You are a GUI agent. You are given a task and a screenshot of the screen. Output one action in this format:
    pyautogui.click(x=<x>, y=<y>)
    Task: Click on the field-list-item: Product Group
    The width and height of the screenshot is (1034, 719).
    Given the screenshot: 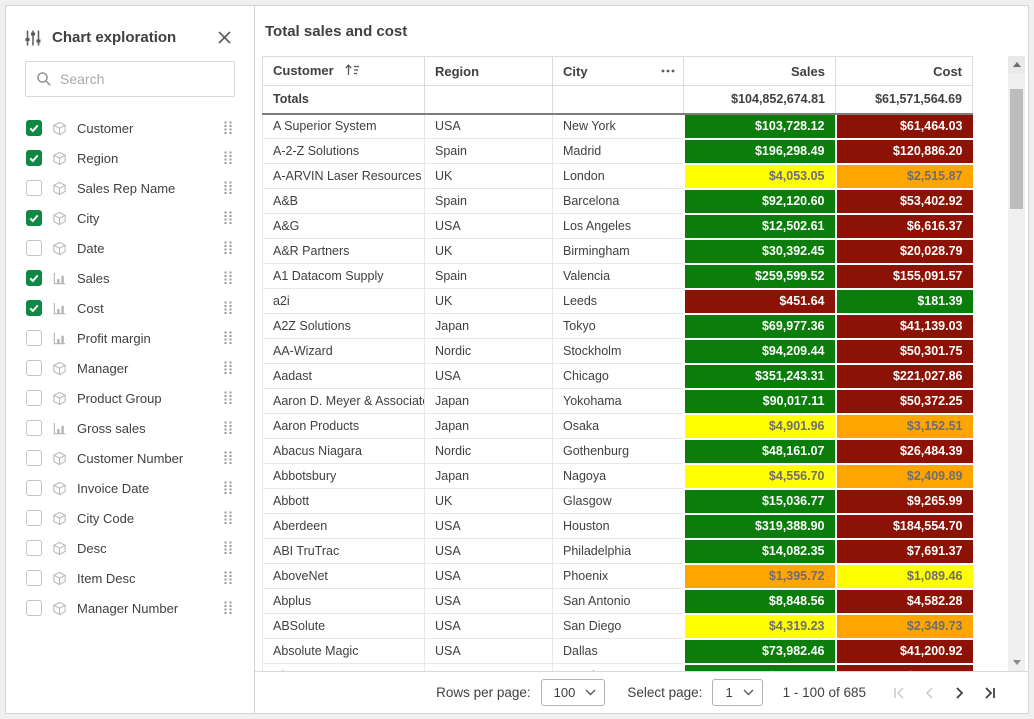 What is the action you would take?
    pyautogui.click(x=130, y=398)
    